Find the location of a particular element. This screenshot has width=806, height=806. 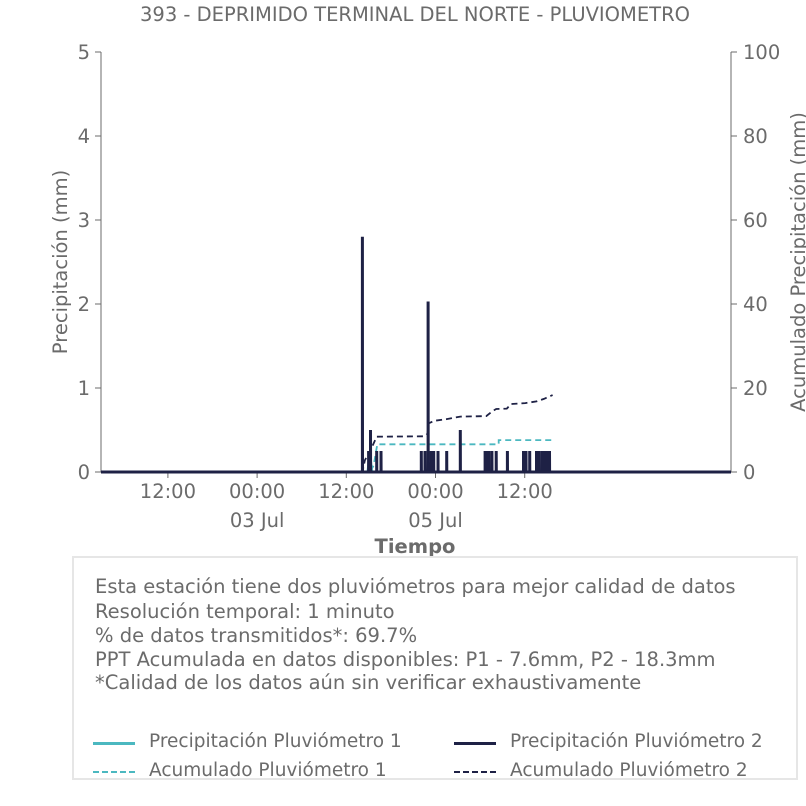

y-tick-label: 0 is located at coordinates (84, 472).